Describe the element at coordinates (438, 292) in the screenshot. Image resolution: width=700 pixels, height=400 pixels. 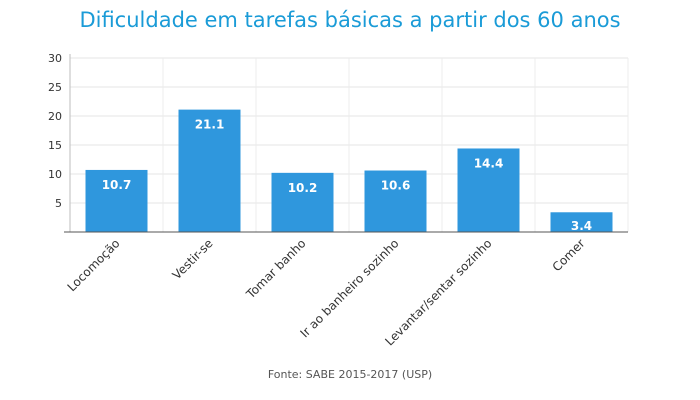
I see `x-category-label: Levantar/sentar sozinho` at that location.